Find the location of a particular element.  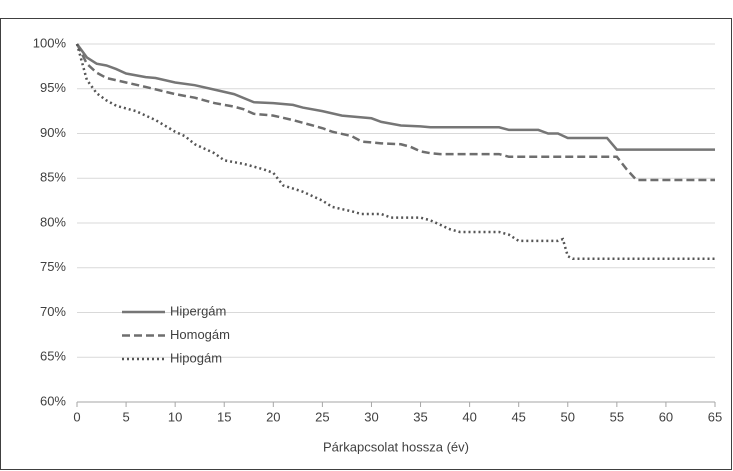

x-tick-label: 15 is located at coordinates (224, 416).